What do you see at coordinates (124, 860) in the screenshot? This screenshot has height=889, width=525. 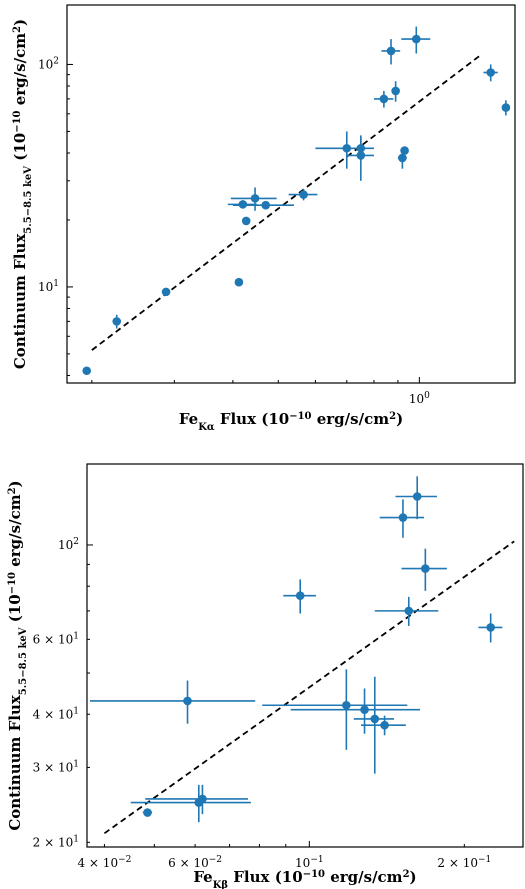 I see `x-tick-label-exp: −2` at bounding box center [124, 860].